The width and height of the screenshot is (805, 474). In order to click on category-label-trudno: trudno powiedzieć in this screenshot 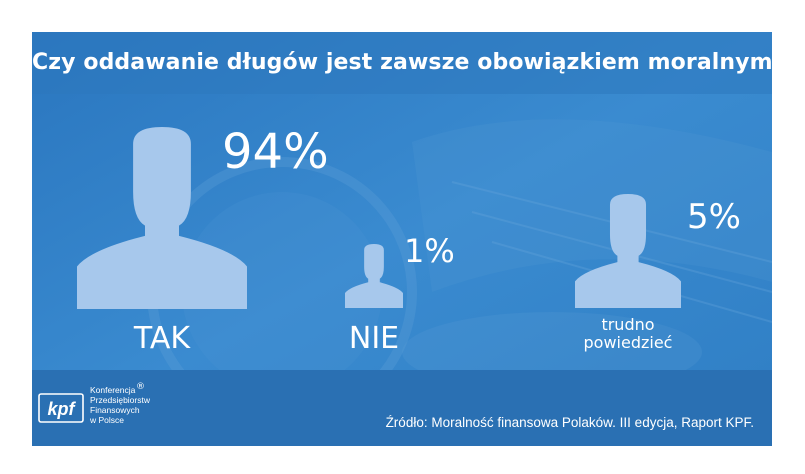, I will do `click(628, 334)`.